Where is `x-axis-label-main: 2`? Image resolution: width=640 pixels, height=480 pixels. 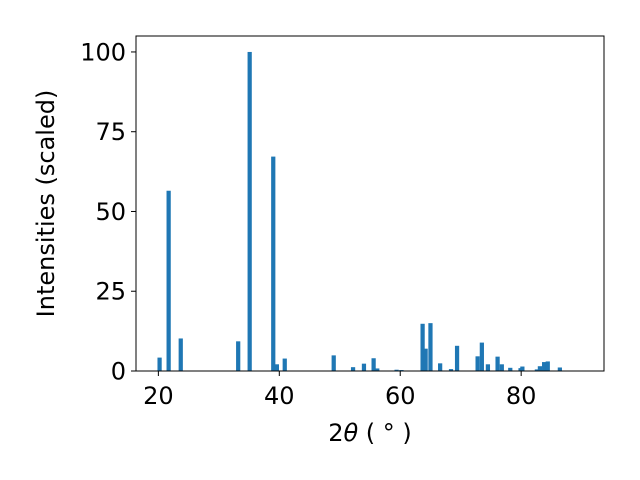
x-axis-label-main: 2 is located at coordinates (335, 433).